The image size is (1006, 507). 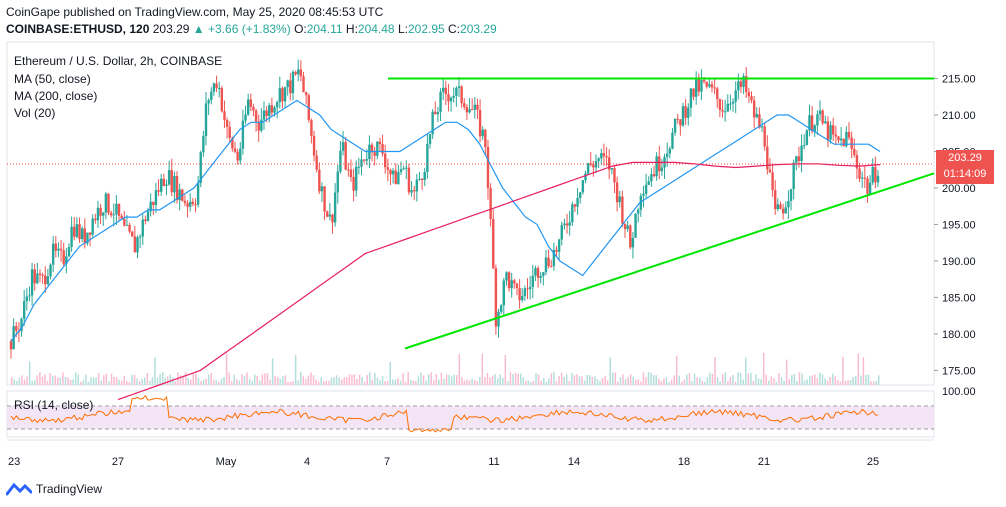 I want to click on x-tick-label: May, so click(x=226, y=462).